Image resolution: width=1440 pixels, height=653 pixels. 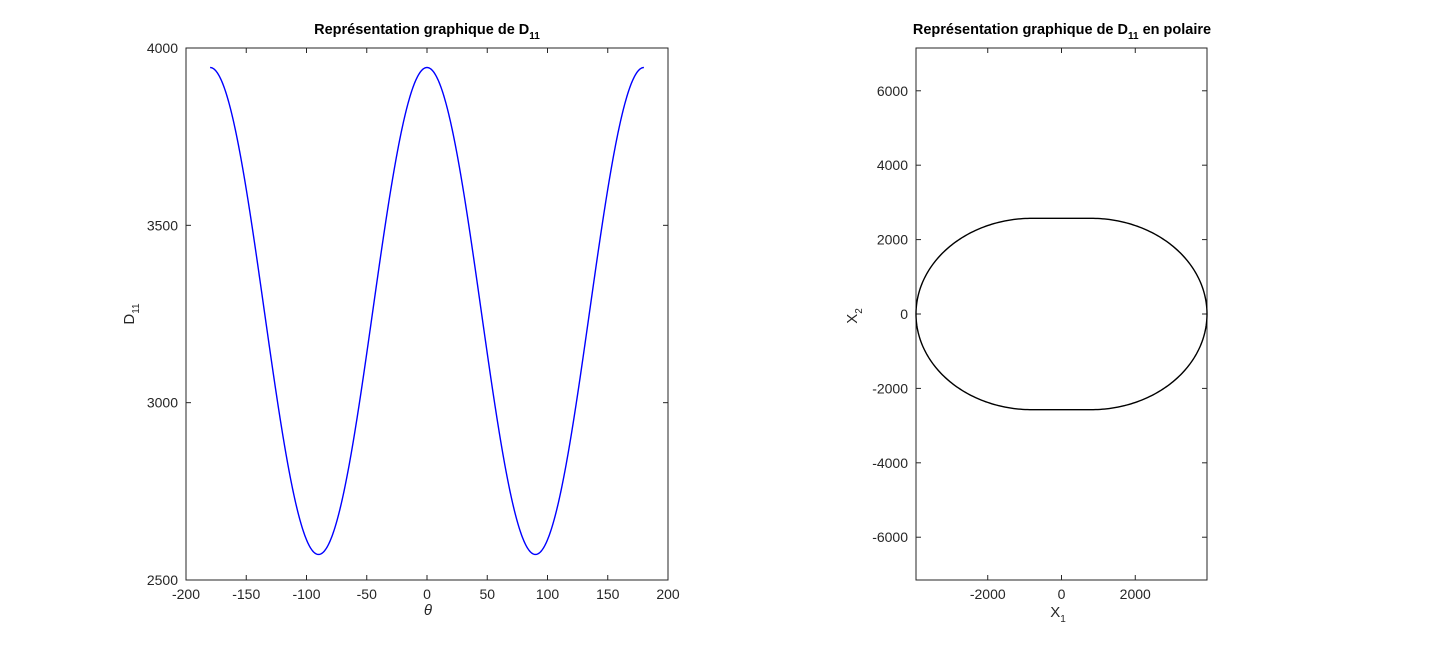 I want to click on chart2-ytick-label: -4000, so click(x=890, y=463).